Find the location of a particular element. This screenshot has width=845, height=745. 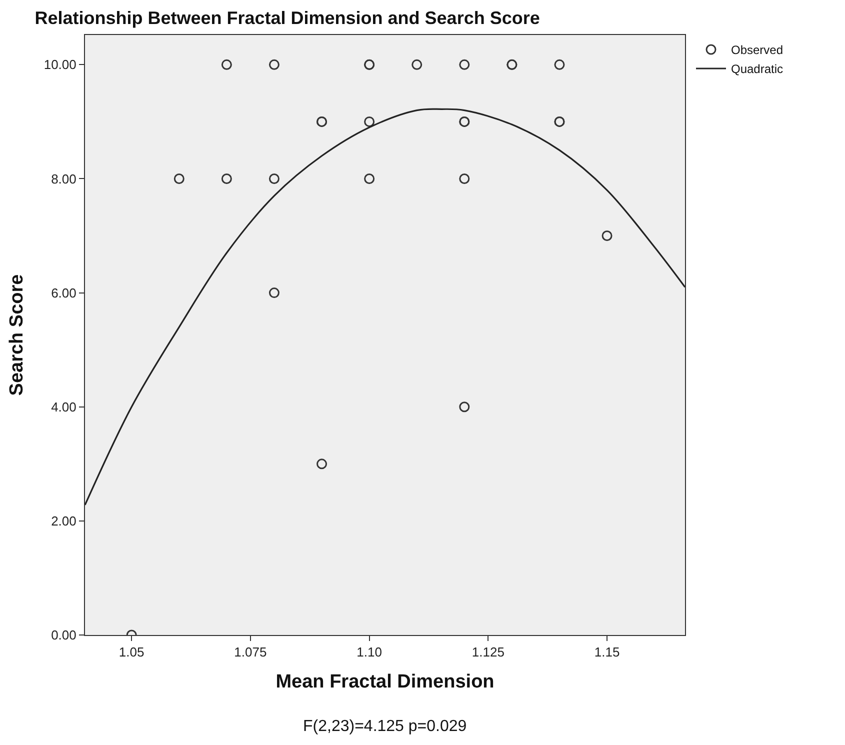

x-axis-title: Mean Fractal Dimension is located at coordinates (385, 681).